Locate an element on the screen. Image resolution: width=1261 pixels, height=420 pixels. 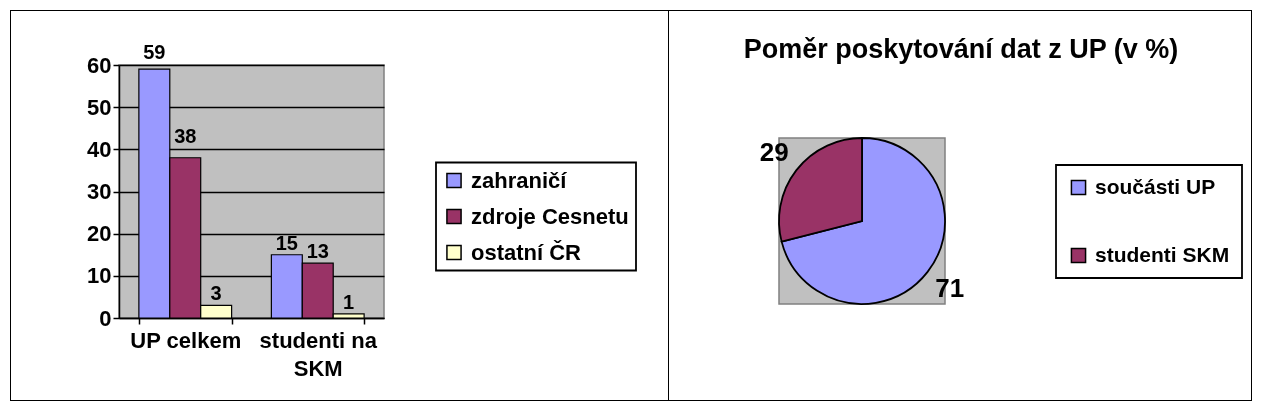
chart-title: Poměr poskytování dat z UP (v %) is located at coordinates (961, 49).